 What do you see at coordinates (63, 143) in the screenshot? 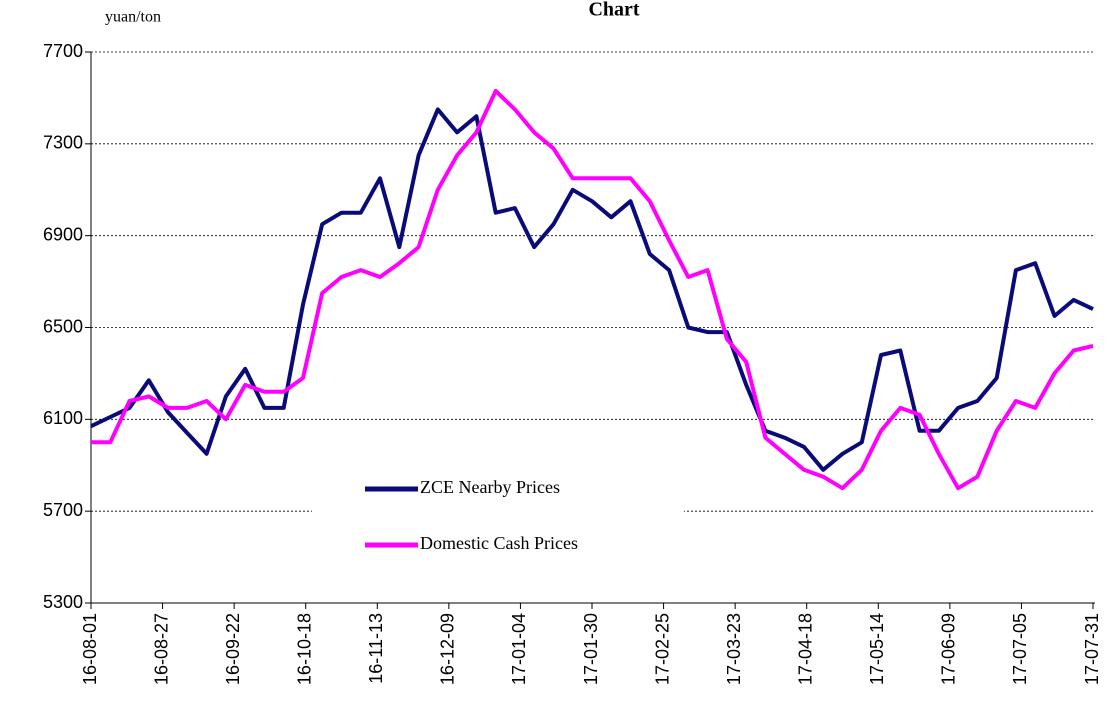
I see `y-tick-label: 7300` at bounding box center [63, 143].